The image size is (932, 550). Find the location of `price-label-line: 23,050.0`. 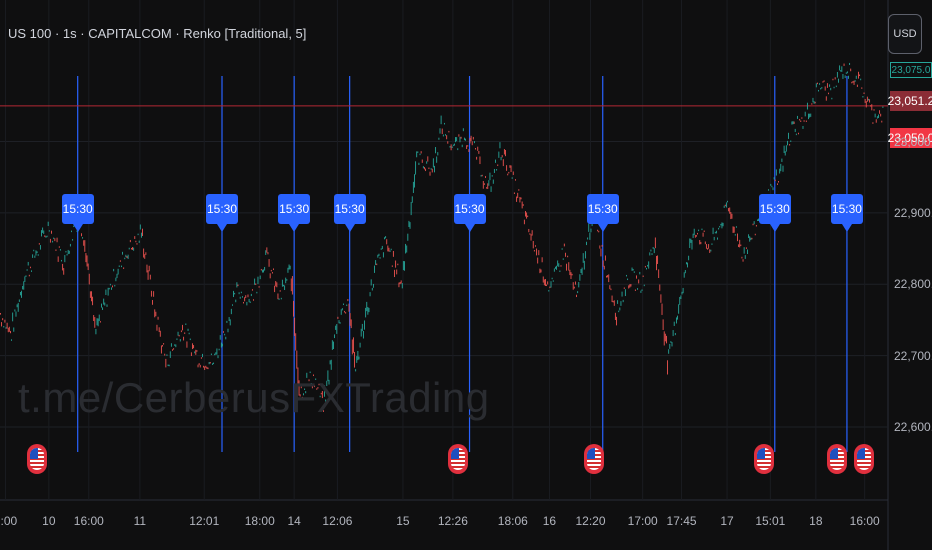

price-label-line: 23,050.0 is located at coordinates (910, 138).